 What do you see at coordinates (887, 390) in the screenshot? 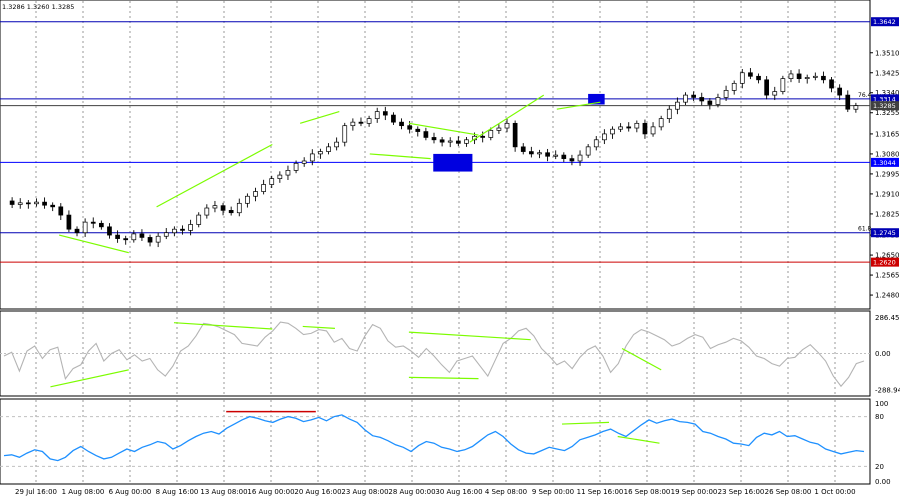
I see `oscillator-tick-label: -288.943` at bounding box center [887, 390].